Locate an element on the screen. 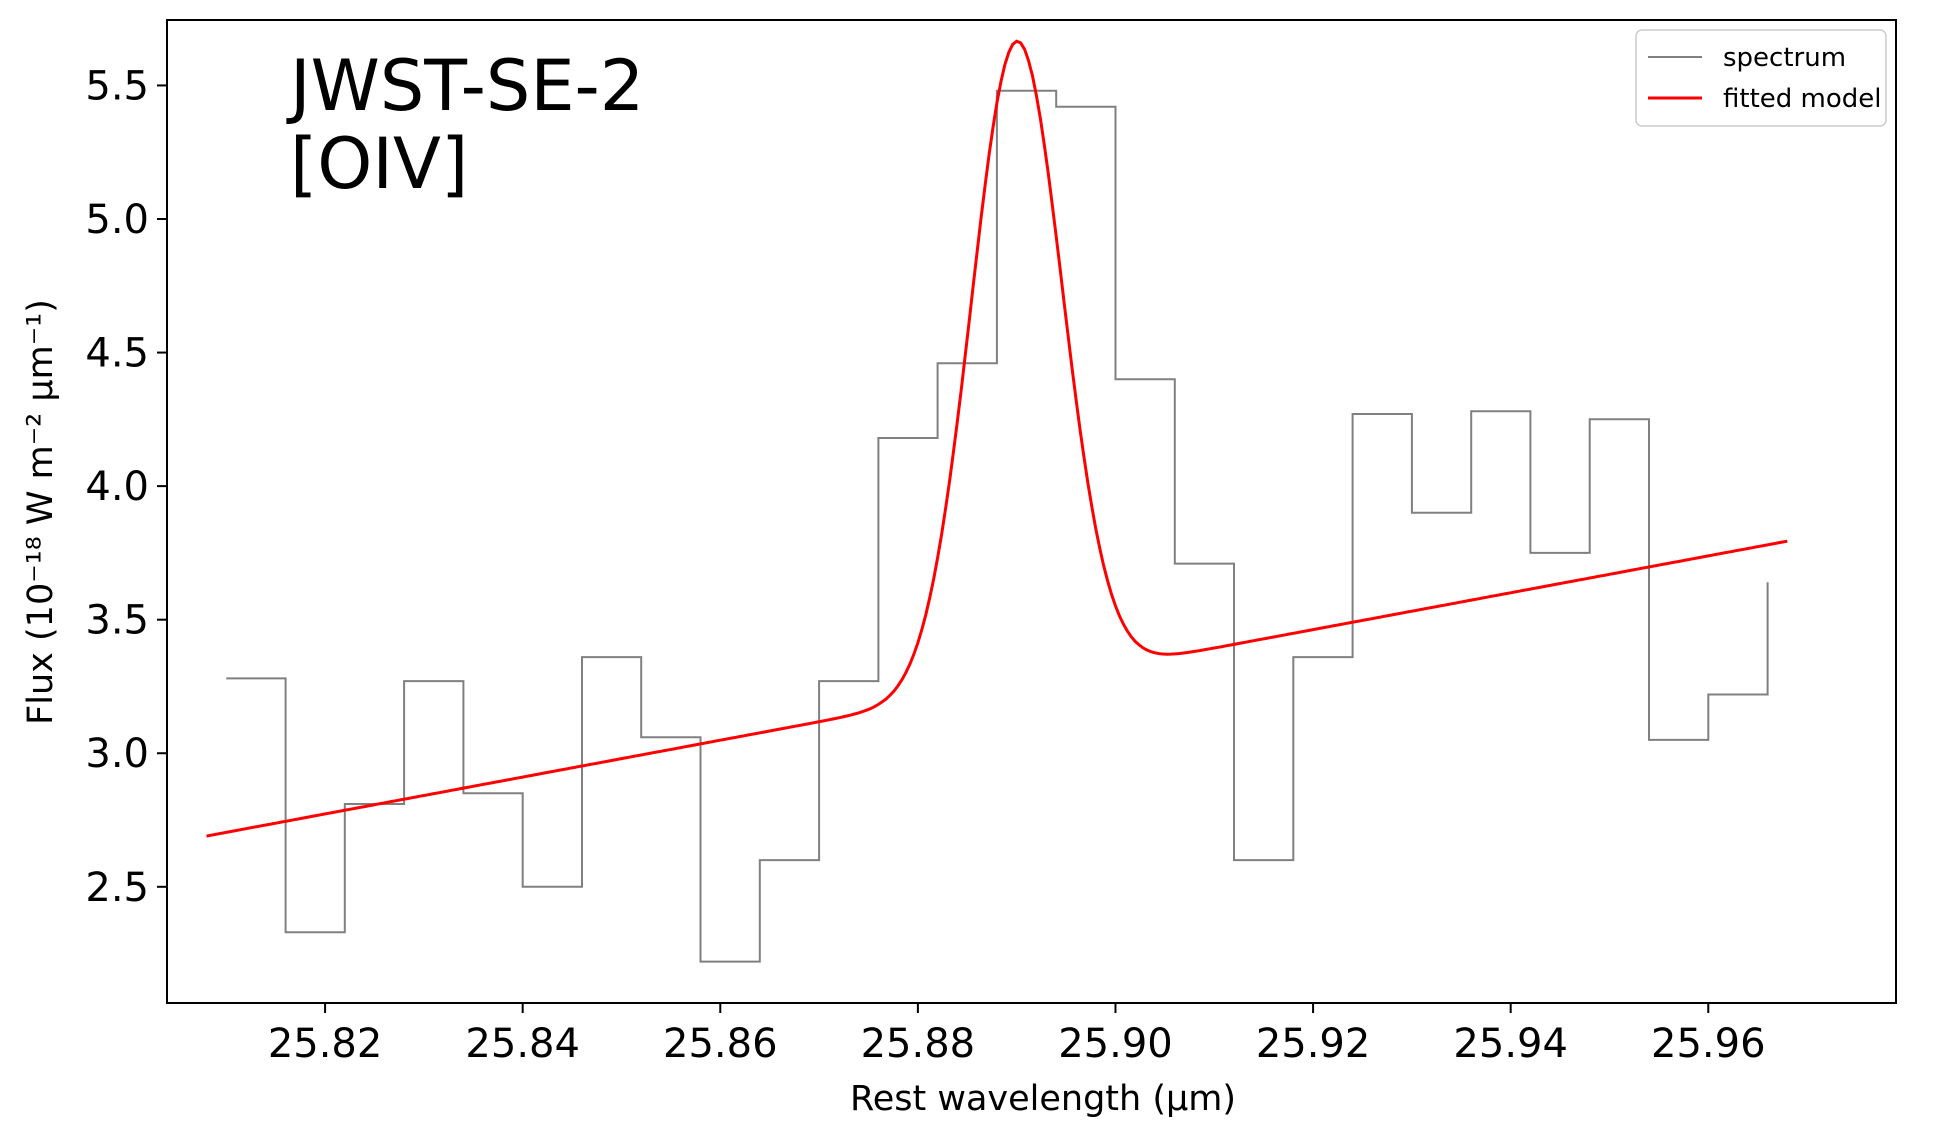  x-tick-label: 25.86 is located at coordinates (720, 1044).